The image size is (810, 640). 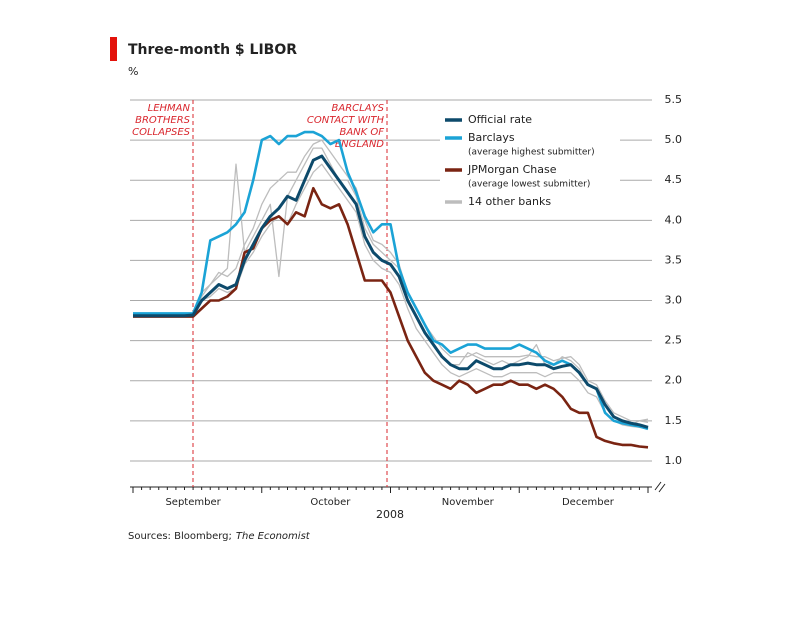 What do you see at coordinates (674, 340) in the screenshot?
I see `y-tick-label: 2.5` at bounding box center [674, 340].